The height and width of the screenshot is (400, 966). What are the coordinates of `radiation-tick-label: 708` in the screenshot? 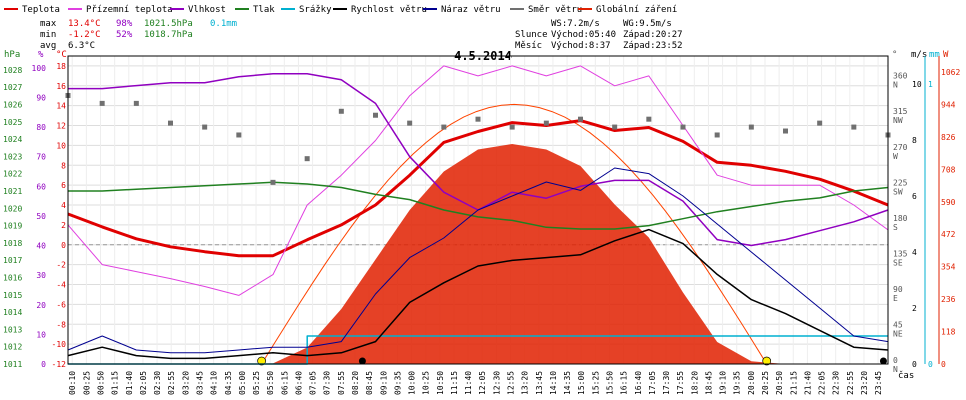 It's located at (948, 169).